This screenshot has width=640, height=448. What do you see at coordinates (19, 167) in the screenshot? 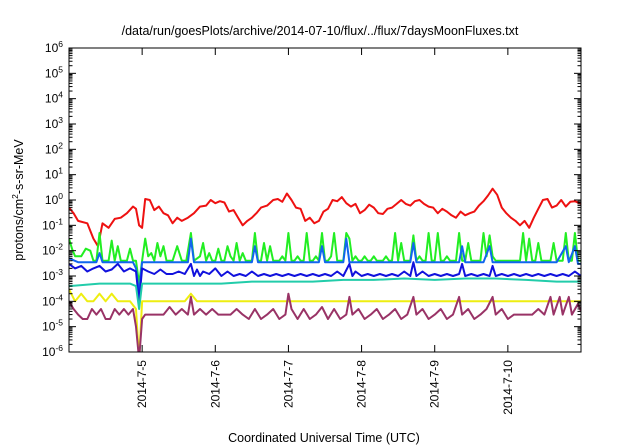
I see `y-axis-label-rest: -s-sr-MeV` at bounding box center [19, 167].